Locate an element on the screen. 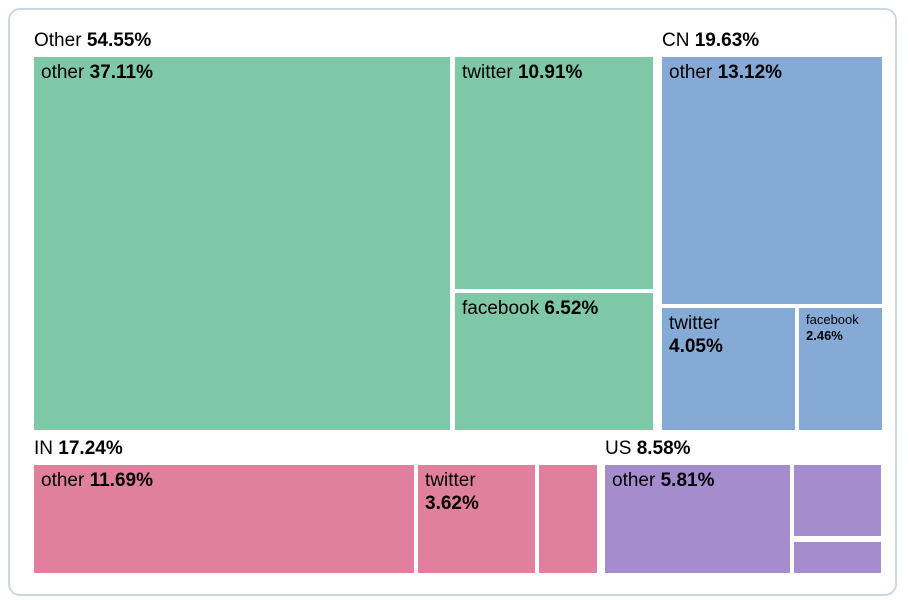 The width and height of the screenshot is (908, 600). group-name: CN is located at coordinates (676, 40).